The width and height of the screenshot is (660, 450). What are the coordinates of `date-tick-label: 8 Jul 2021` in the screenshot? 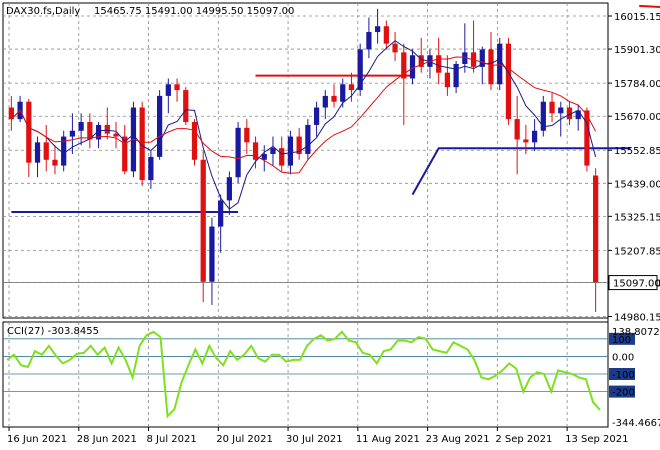 It's located at (172, 439).